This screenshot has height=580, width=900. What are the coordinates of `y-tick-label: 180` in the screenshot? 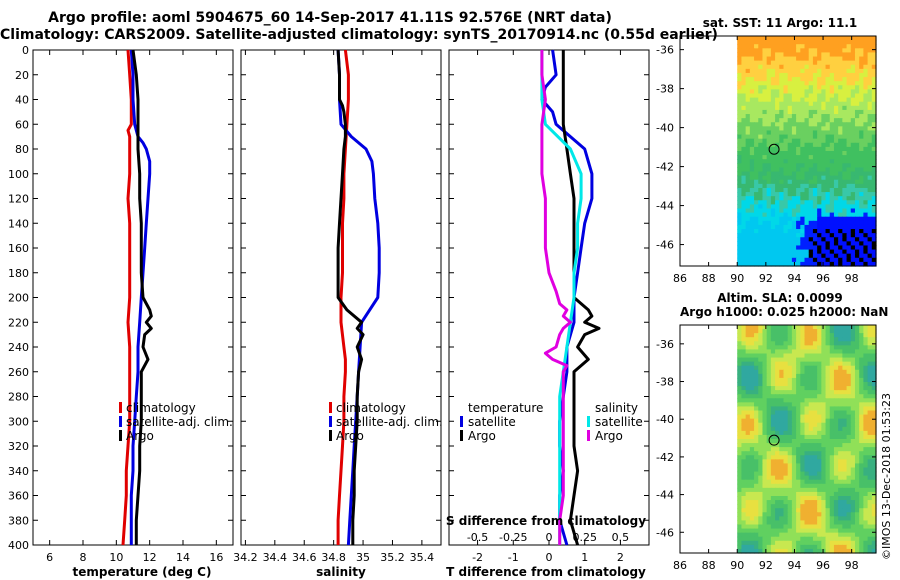 It's located at (18, 273).